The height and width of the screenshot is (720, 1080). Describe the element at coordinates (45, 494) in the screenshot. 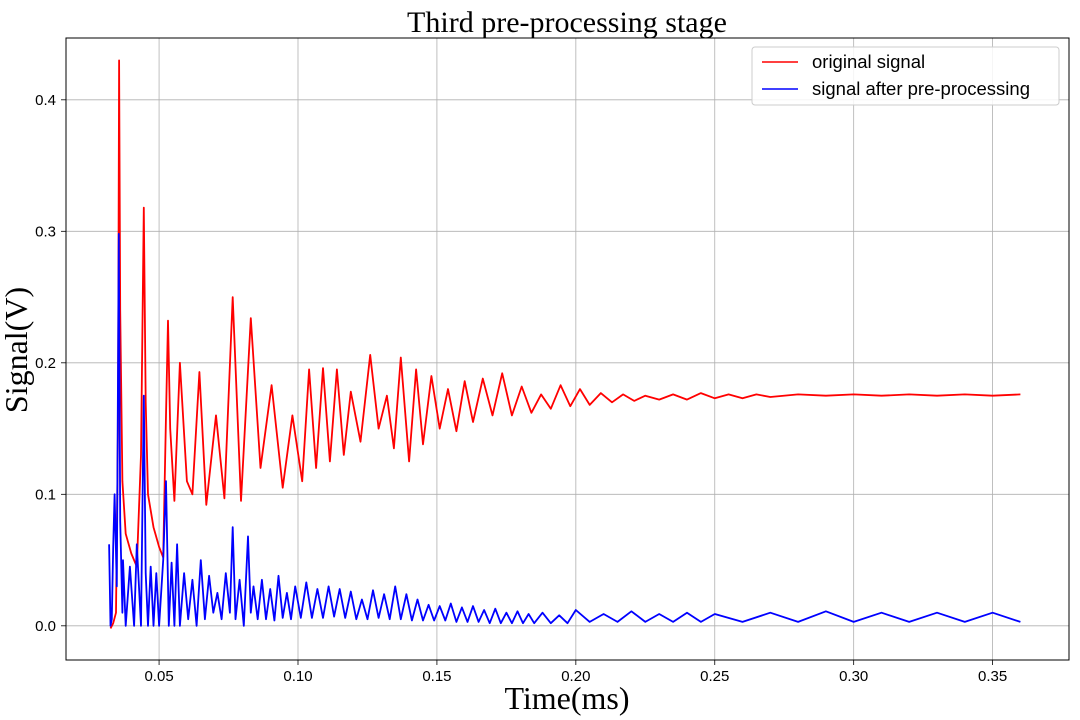

I see `y-tick-label: 0.1` at that location.